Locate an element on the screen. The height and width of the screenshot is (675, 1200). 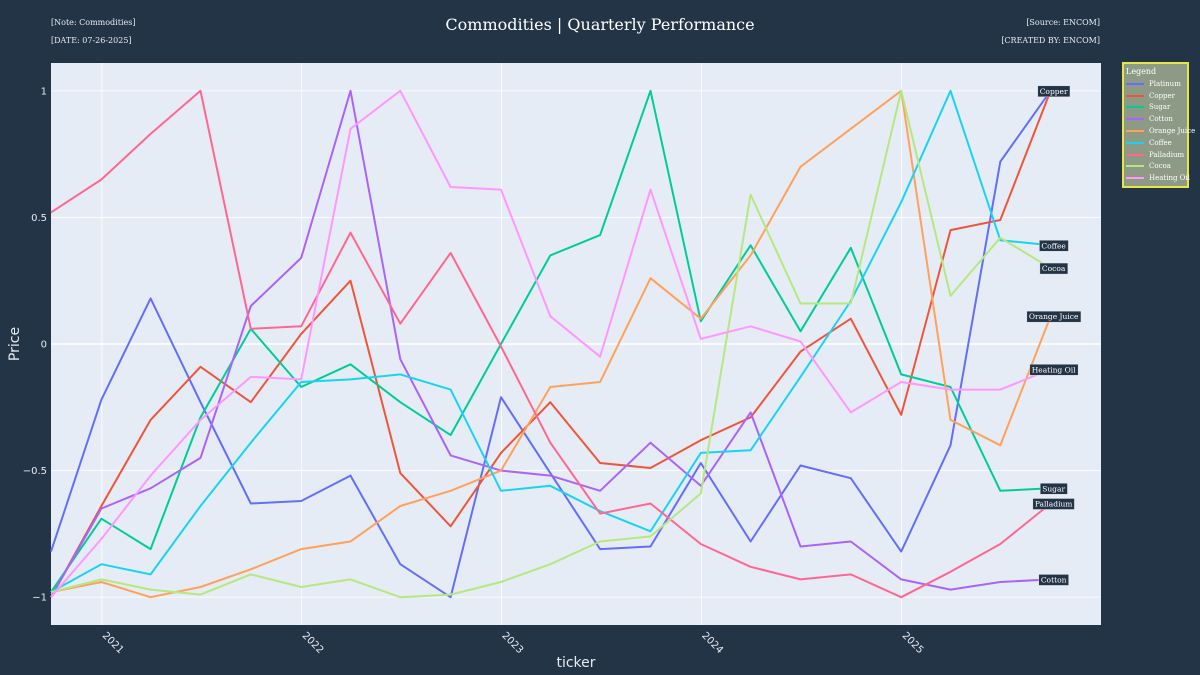
legend-title: Legend is located at coordinates (1141, 71).